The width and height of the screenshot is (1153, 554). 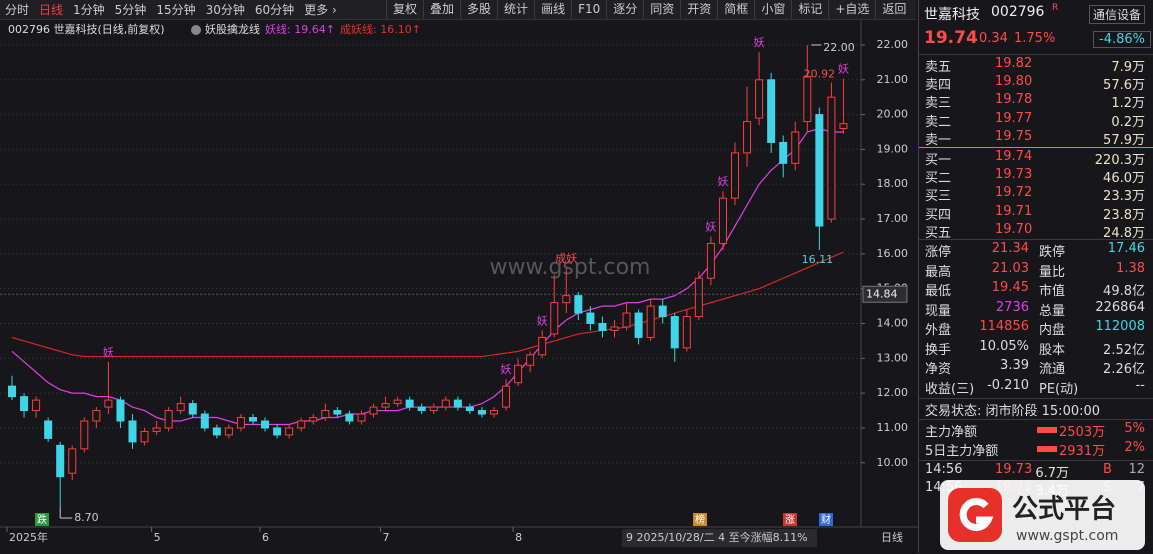 I want to click on cursor-box, so click(x=885, y=294).